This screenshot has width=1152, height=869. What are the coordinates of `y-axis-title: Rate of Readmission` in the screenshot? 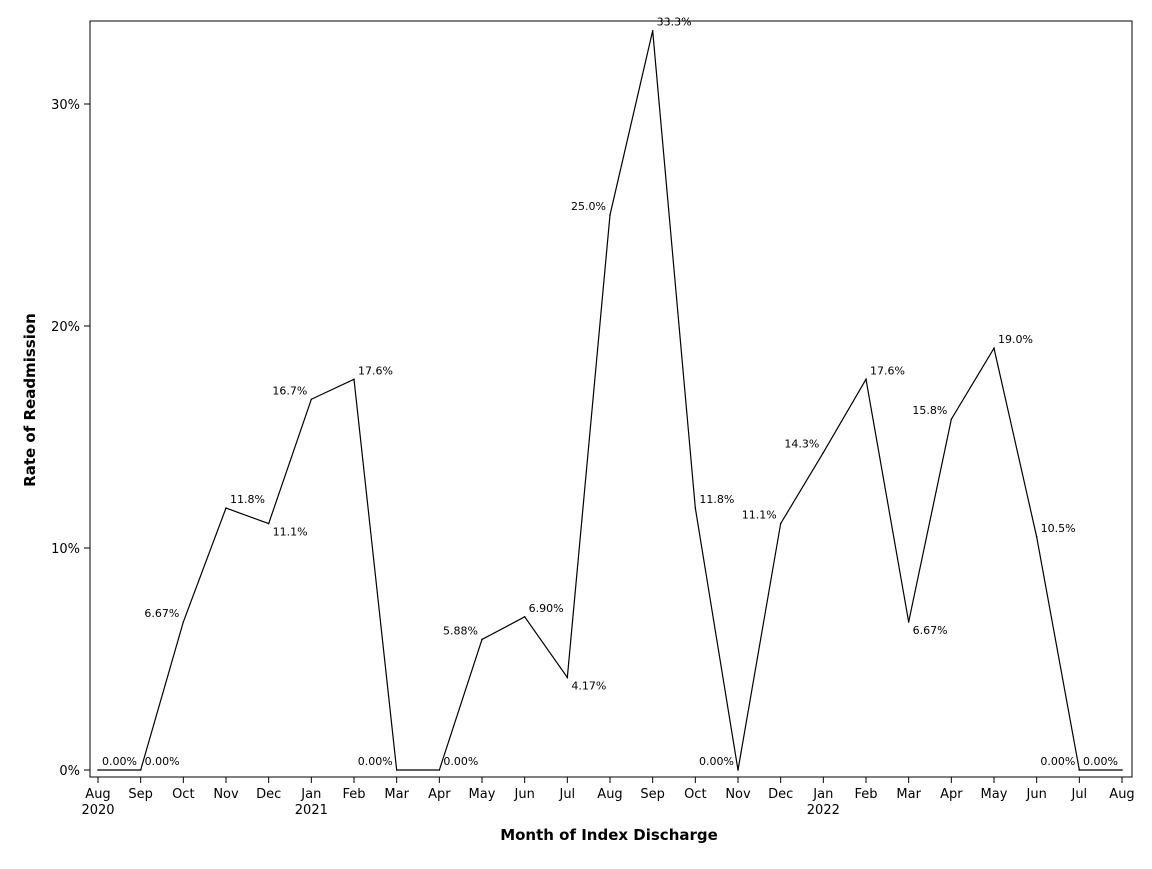 It's located at (30, 400).